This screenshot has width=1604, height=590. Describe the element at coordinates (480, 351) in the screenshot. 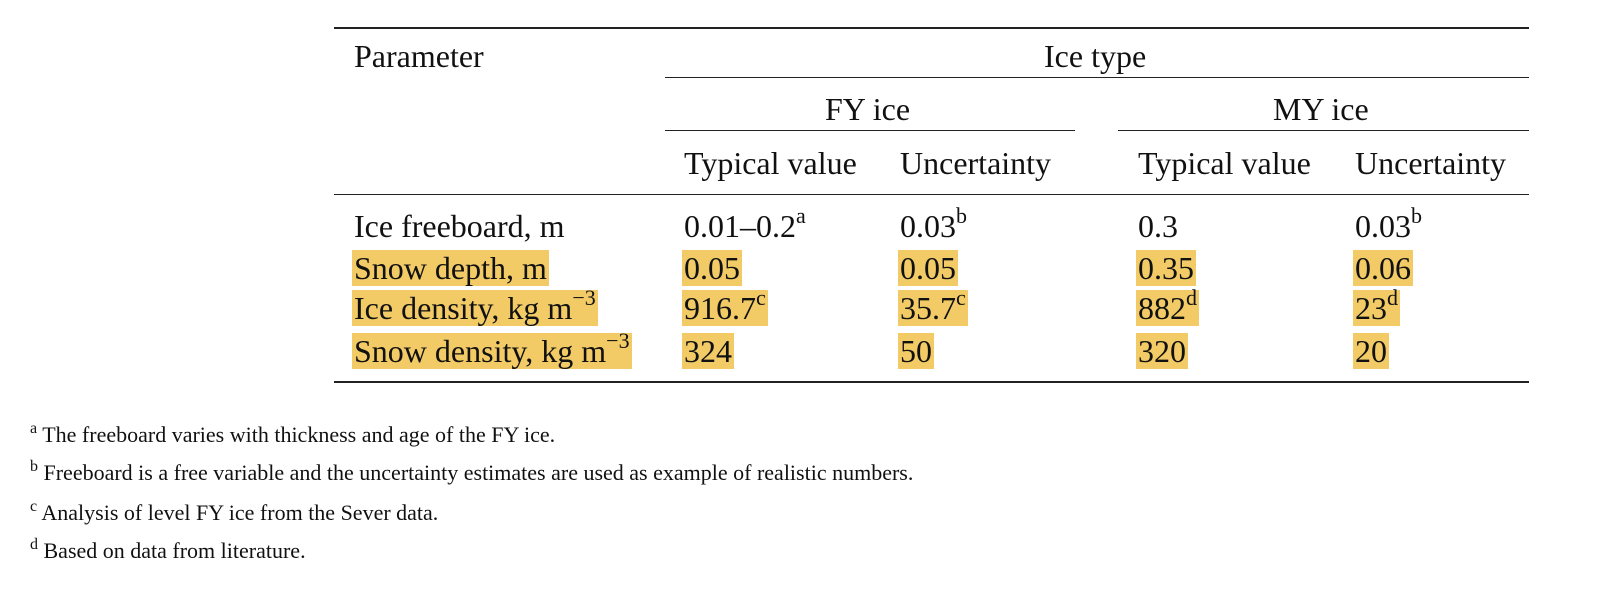

I see `cell-text: Snow density, kg m` at that location.